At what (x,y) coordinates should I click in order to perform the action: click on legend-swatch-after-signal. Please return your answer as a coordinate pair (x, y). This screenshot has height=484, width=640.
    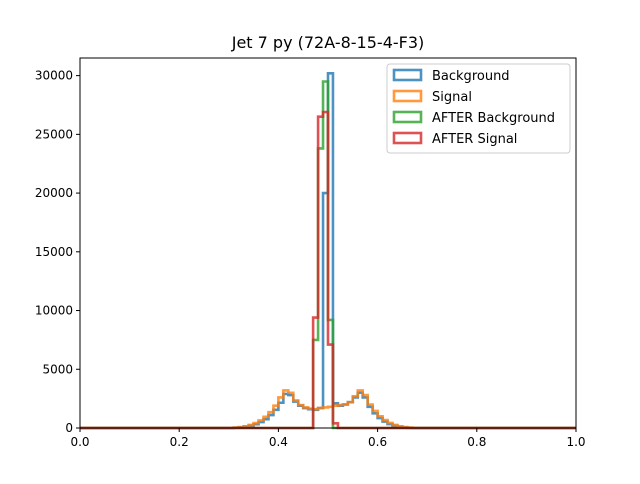
    Looking at the image, I should click on (407, 138).